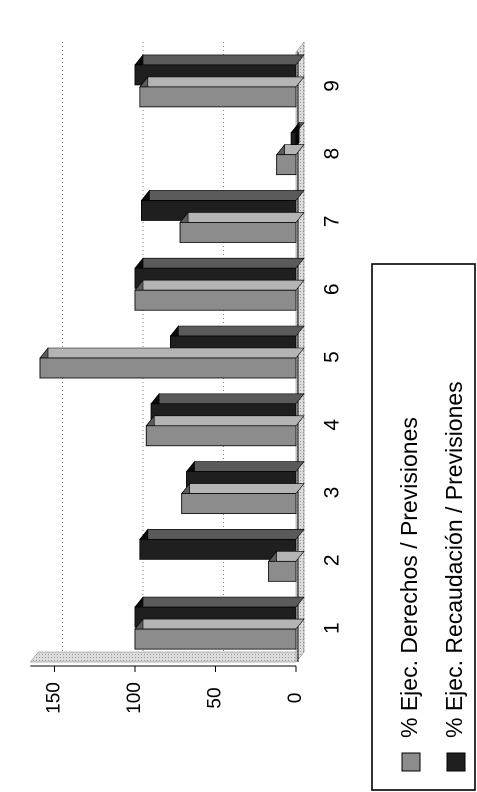 The height and width of the screenshot is (792, 477). I want to click on category-label: 5, so click(332, 357).